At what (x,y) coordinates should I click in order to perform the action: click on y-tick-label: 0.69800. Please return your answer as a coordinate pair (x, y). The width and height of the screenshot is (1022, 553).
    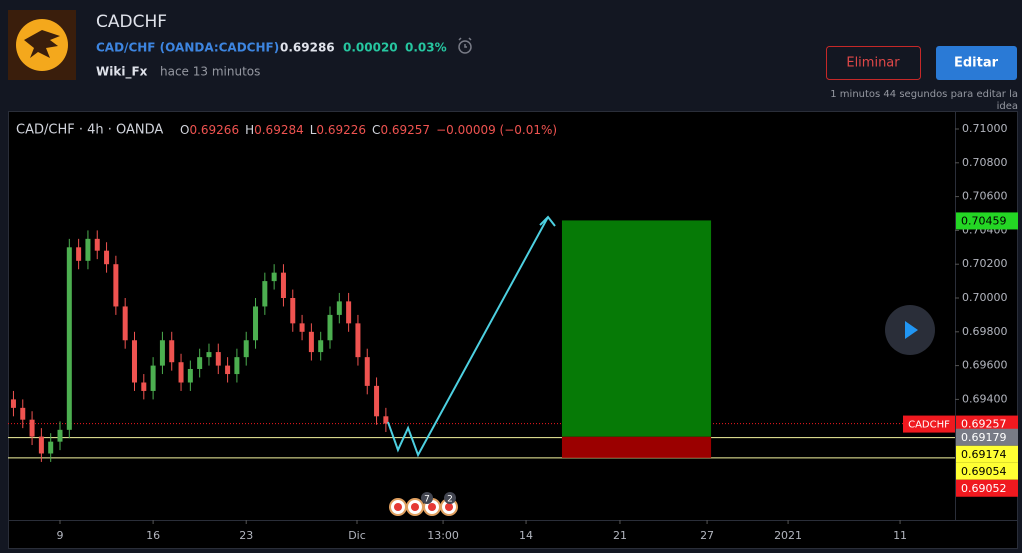
    Looking at the image, I should click on (985, 331).